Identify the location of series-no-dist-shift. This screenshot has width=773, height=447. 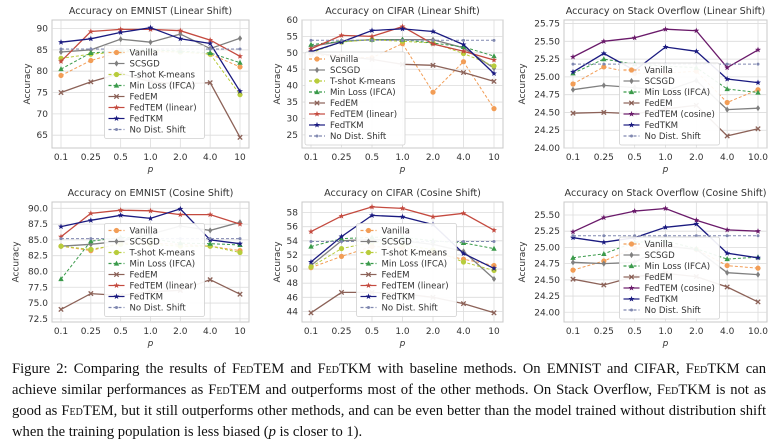
(402, 40).